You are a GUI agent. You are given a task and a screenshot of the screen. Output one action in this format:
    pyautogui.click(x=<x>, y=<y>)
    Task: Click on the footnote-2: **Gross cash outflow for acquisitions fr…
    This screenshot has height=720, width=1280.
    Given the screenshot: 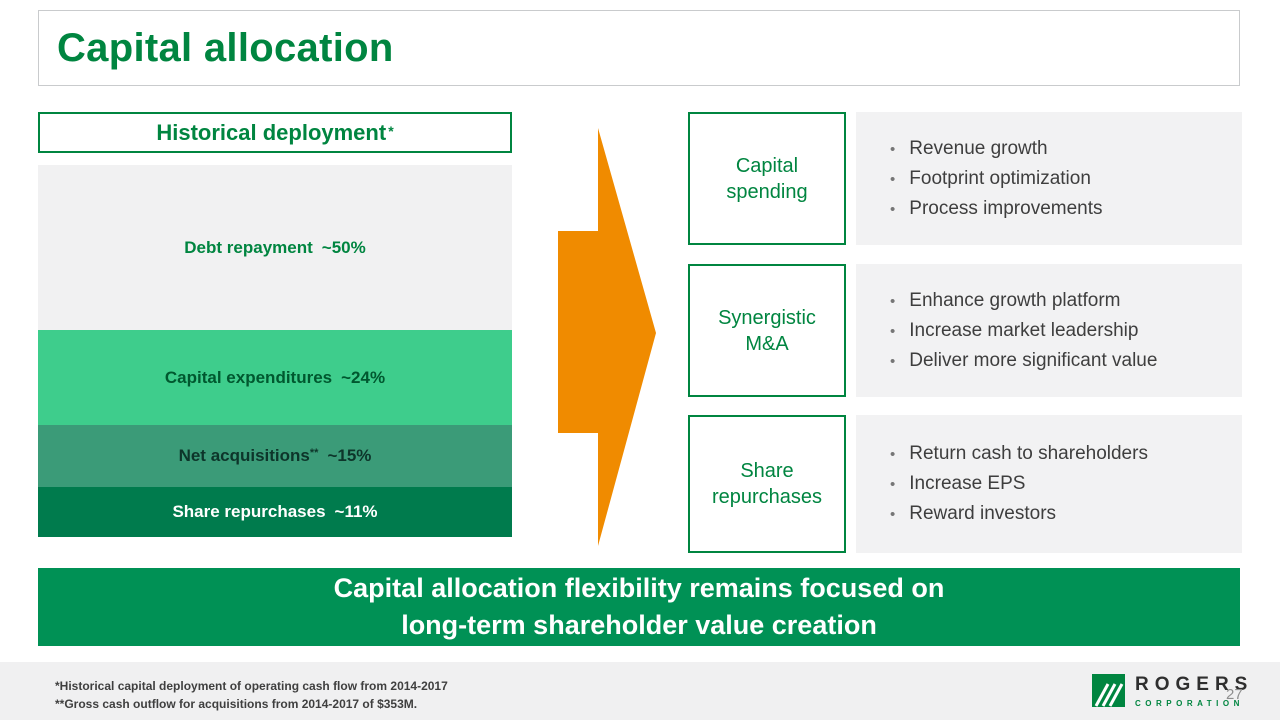 What is the action you would take?
    pyautogui.click(x=236, y=704)
    